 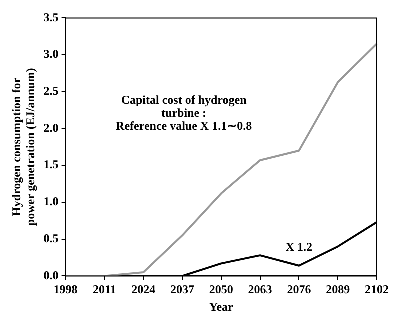 What do you see at coordinates (144, 289) in the screenshot?
I see `x-tick-label: 2024` at bounding box center [144, 289].